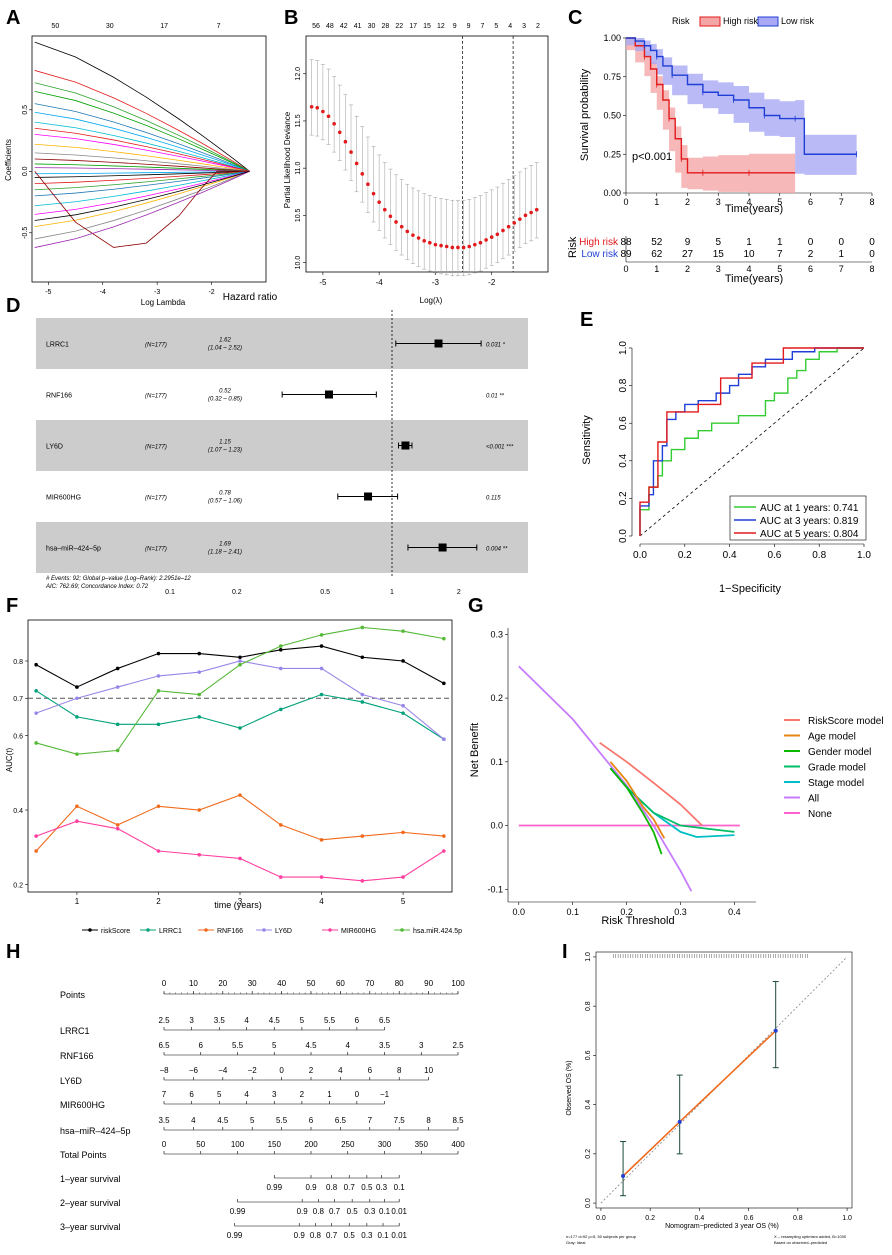 The width and height of the screenshot is (892, 1255). What do you see at coordinates (711, 105) in the screenshot?
I see `c-km-curve-high` at bounding box center [711, 105].